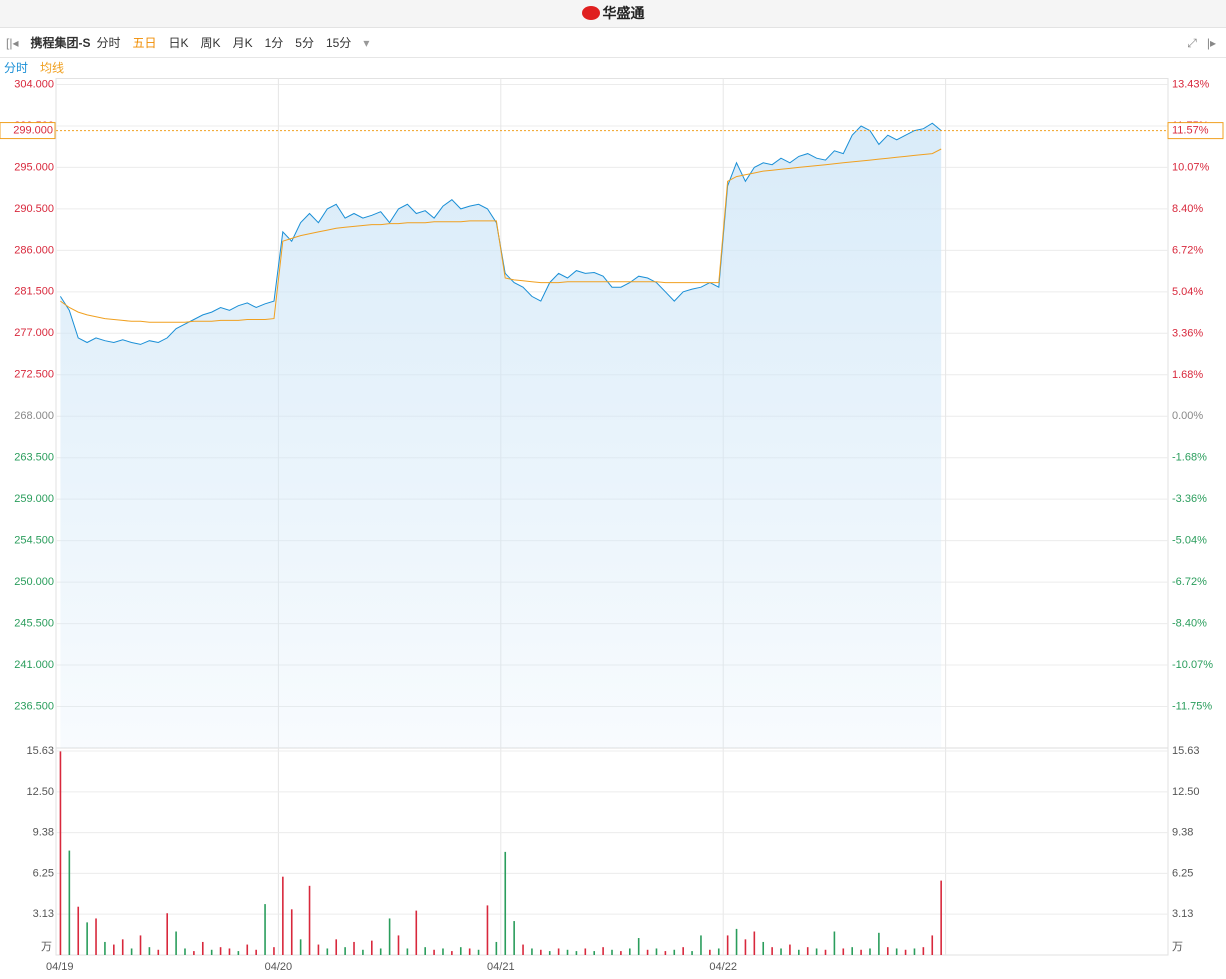 The width and height of the screenshot is (1226, 979). What do you see at coordinates (34, 458) in the screenshot?
I see `y-tick-label: 263.500` at bounding box center [34, 458].